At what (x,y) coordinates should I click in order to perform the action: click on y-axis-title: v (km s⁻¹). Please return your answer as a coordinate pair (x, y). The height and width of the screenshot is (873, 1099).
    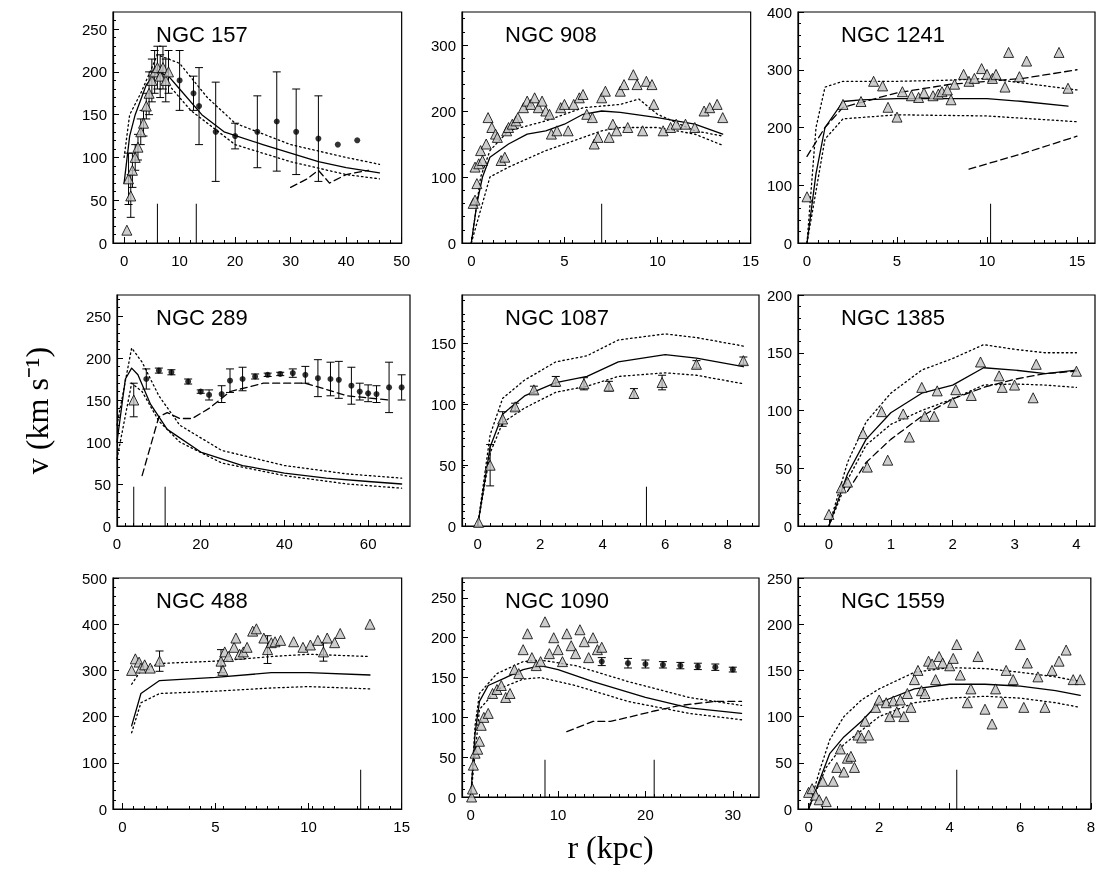
    Looking at the image, I should click on (37, 410).